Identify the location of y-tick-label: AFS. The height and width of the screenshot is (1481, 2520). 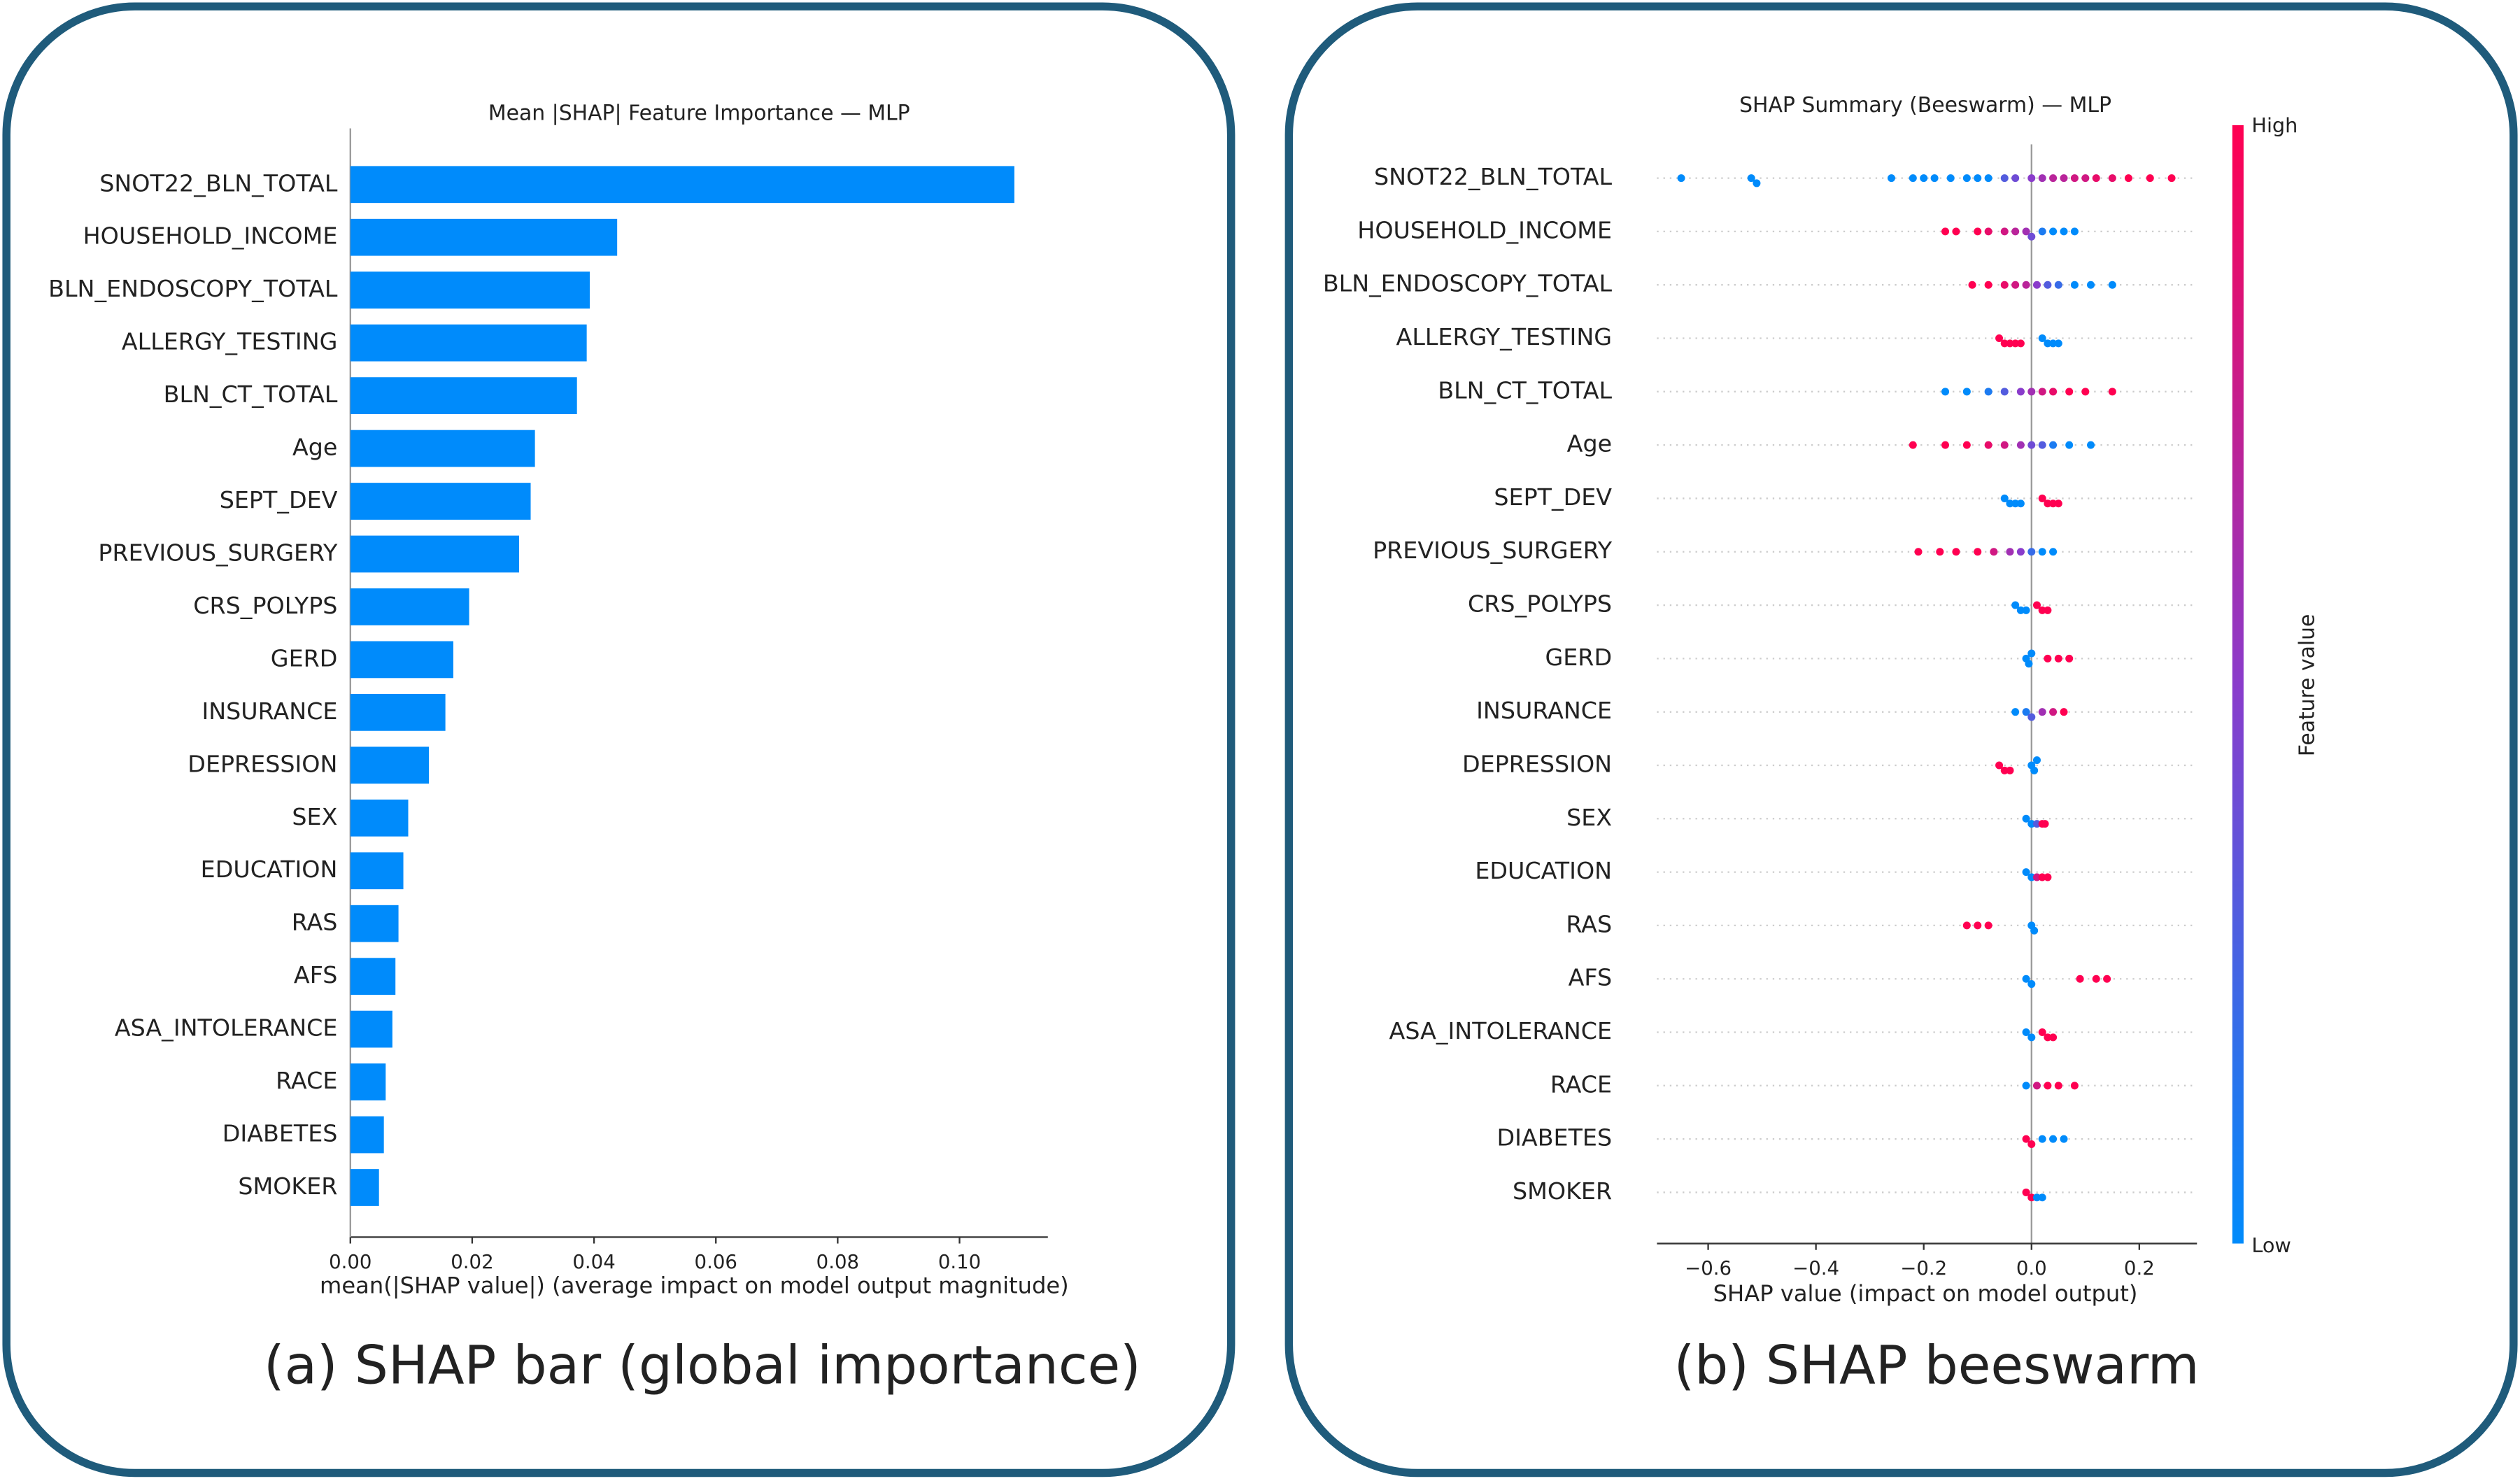
(315, 974).